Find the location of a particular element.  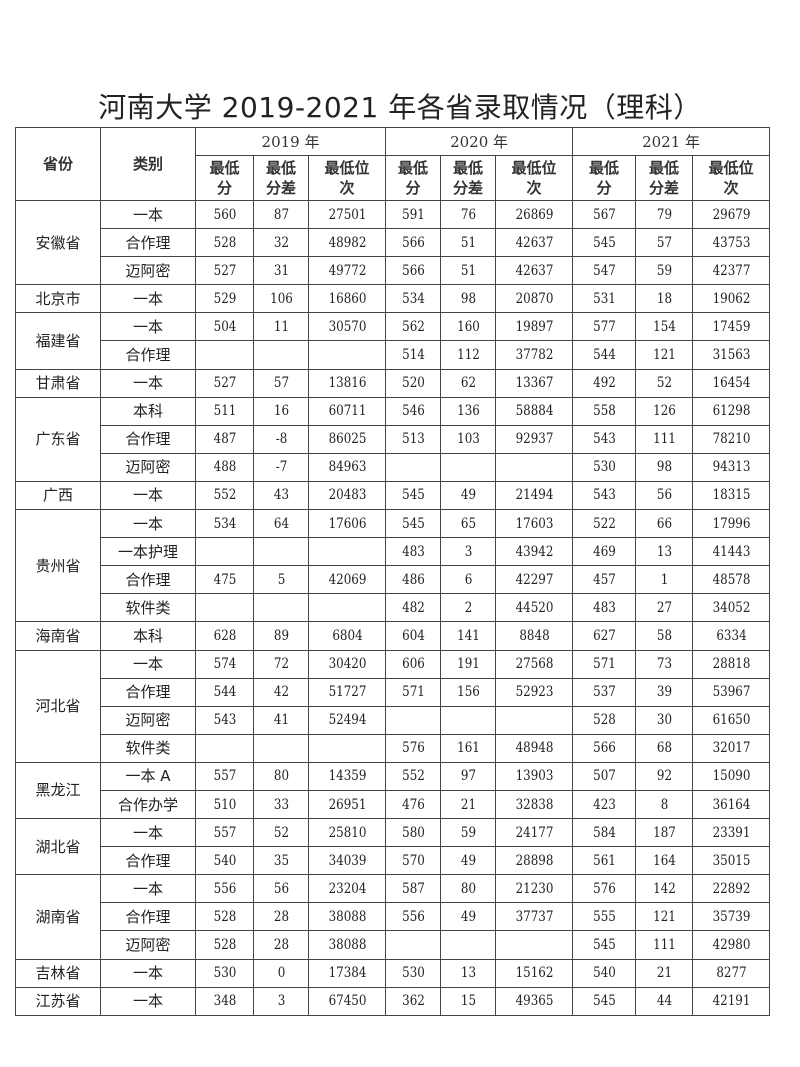

table-row: 江苏省 一本 348 3 67450 362 15 49365 545 44 42191 is located at coordinates (392, 1001).